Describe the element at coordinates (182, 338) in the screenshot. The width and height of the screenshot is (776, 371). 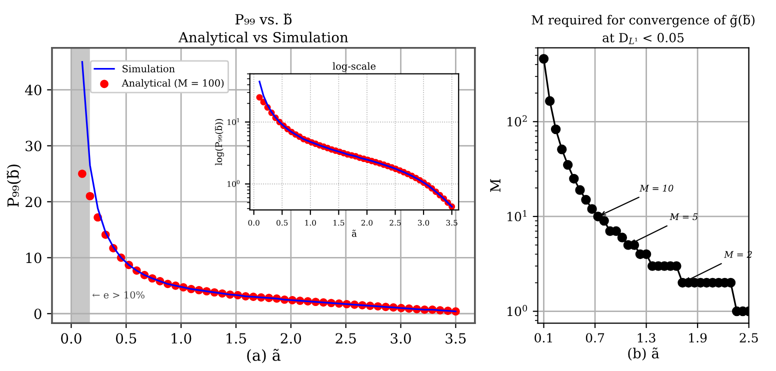
I see `x-tick-label: 1.0` at that location.